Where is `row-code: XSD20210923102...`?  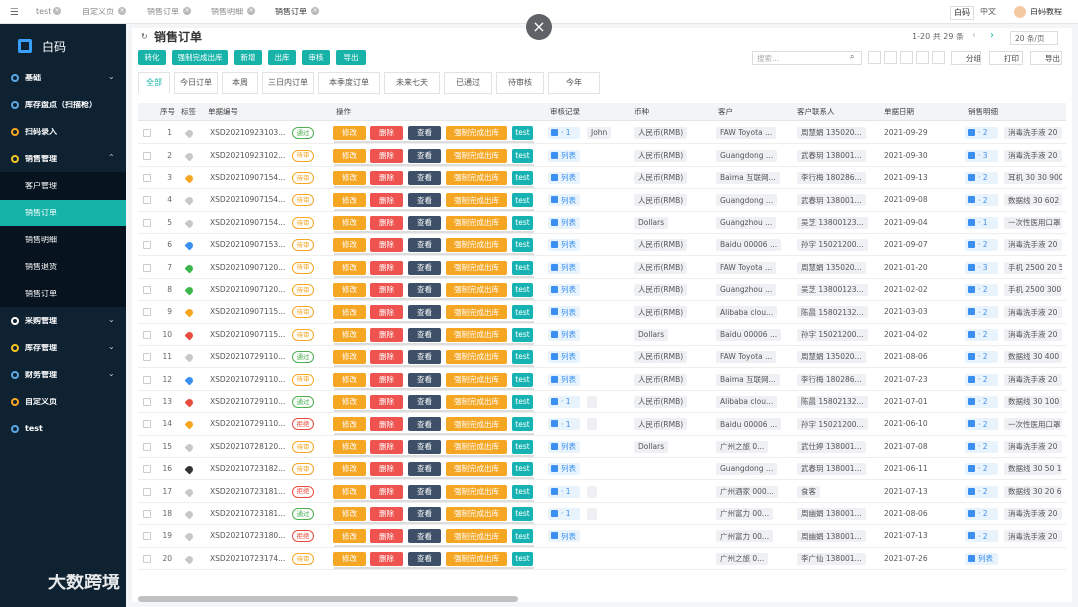
row-code: XSD20210923102... is located at coordinates (248, 155).